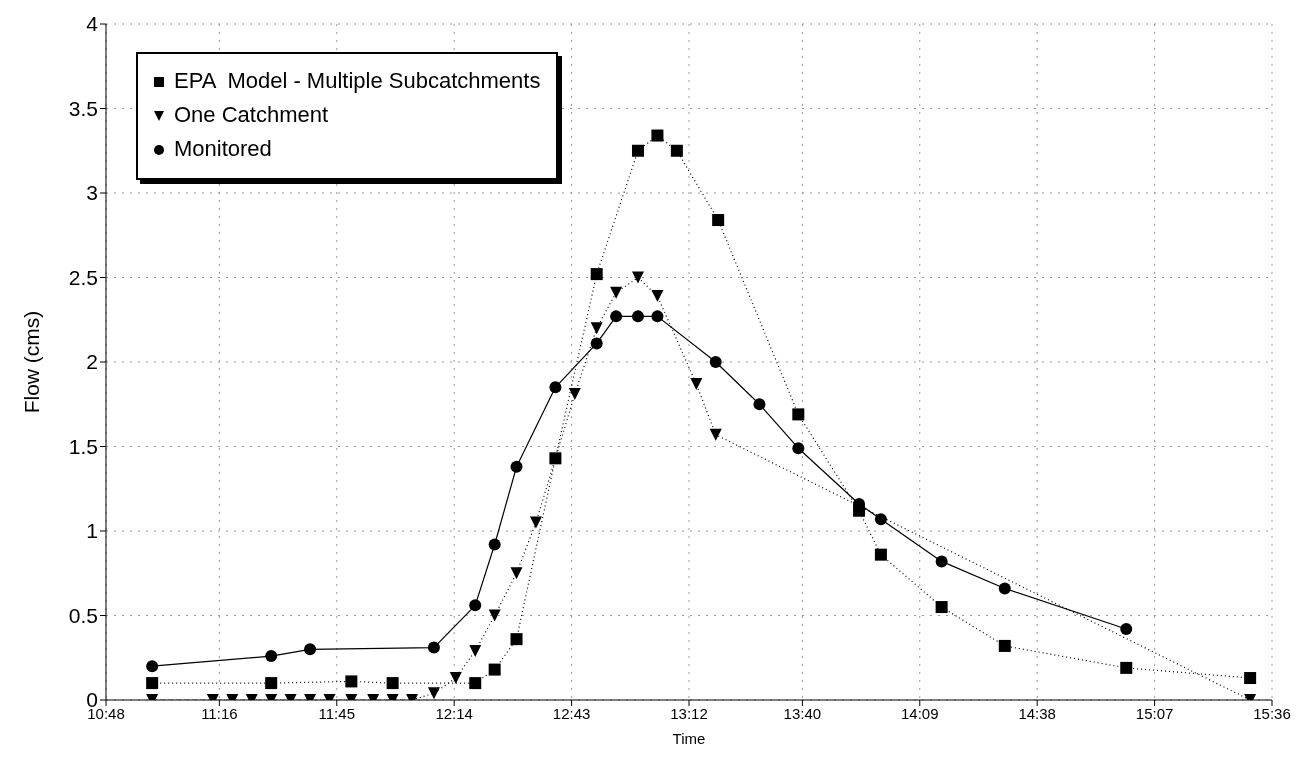  What do you see at coordinates (83, 108) in the screenshot?
I see `y-tick-label: 3.5` at bounding box center [83, 108].